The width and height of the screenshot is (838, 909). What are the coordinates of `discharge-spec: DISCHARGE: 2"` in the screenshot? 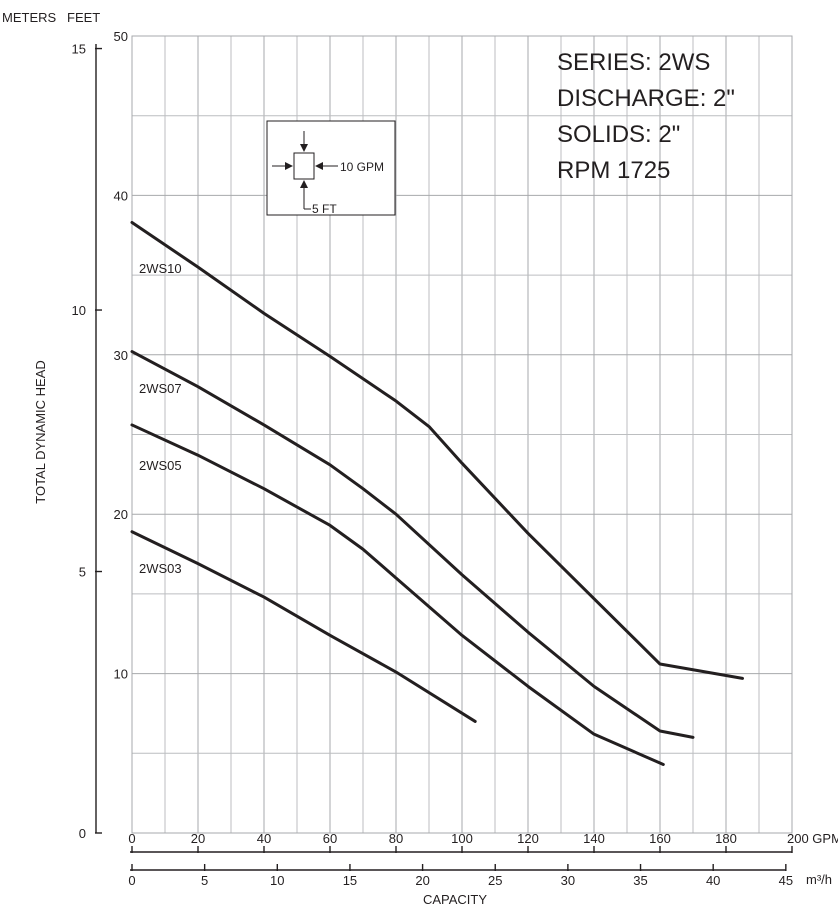 It's located at (646, 98).